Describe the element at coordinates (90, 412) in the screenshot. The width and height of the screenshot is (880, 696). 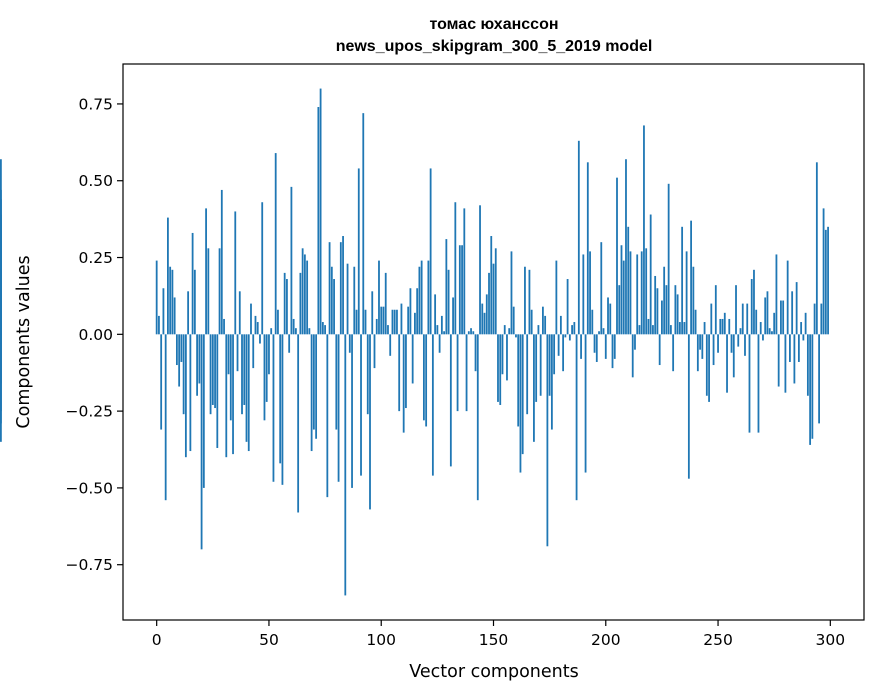
I see `y-tick-label: −0.25` at that location.